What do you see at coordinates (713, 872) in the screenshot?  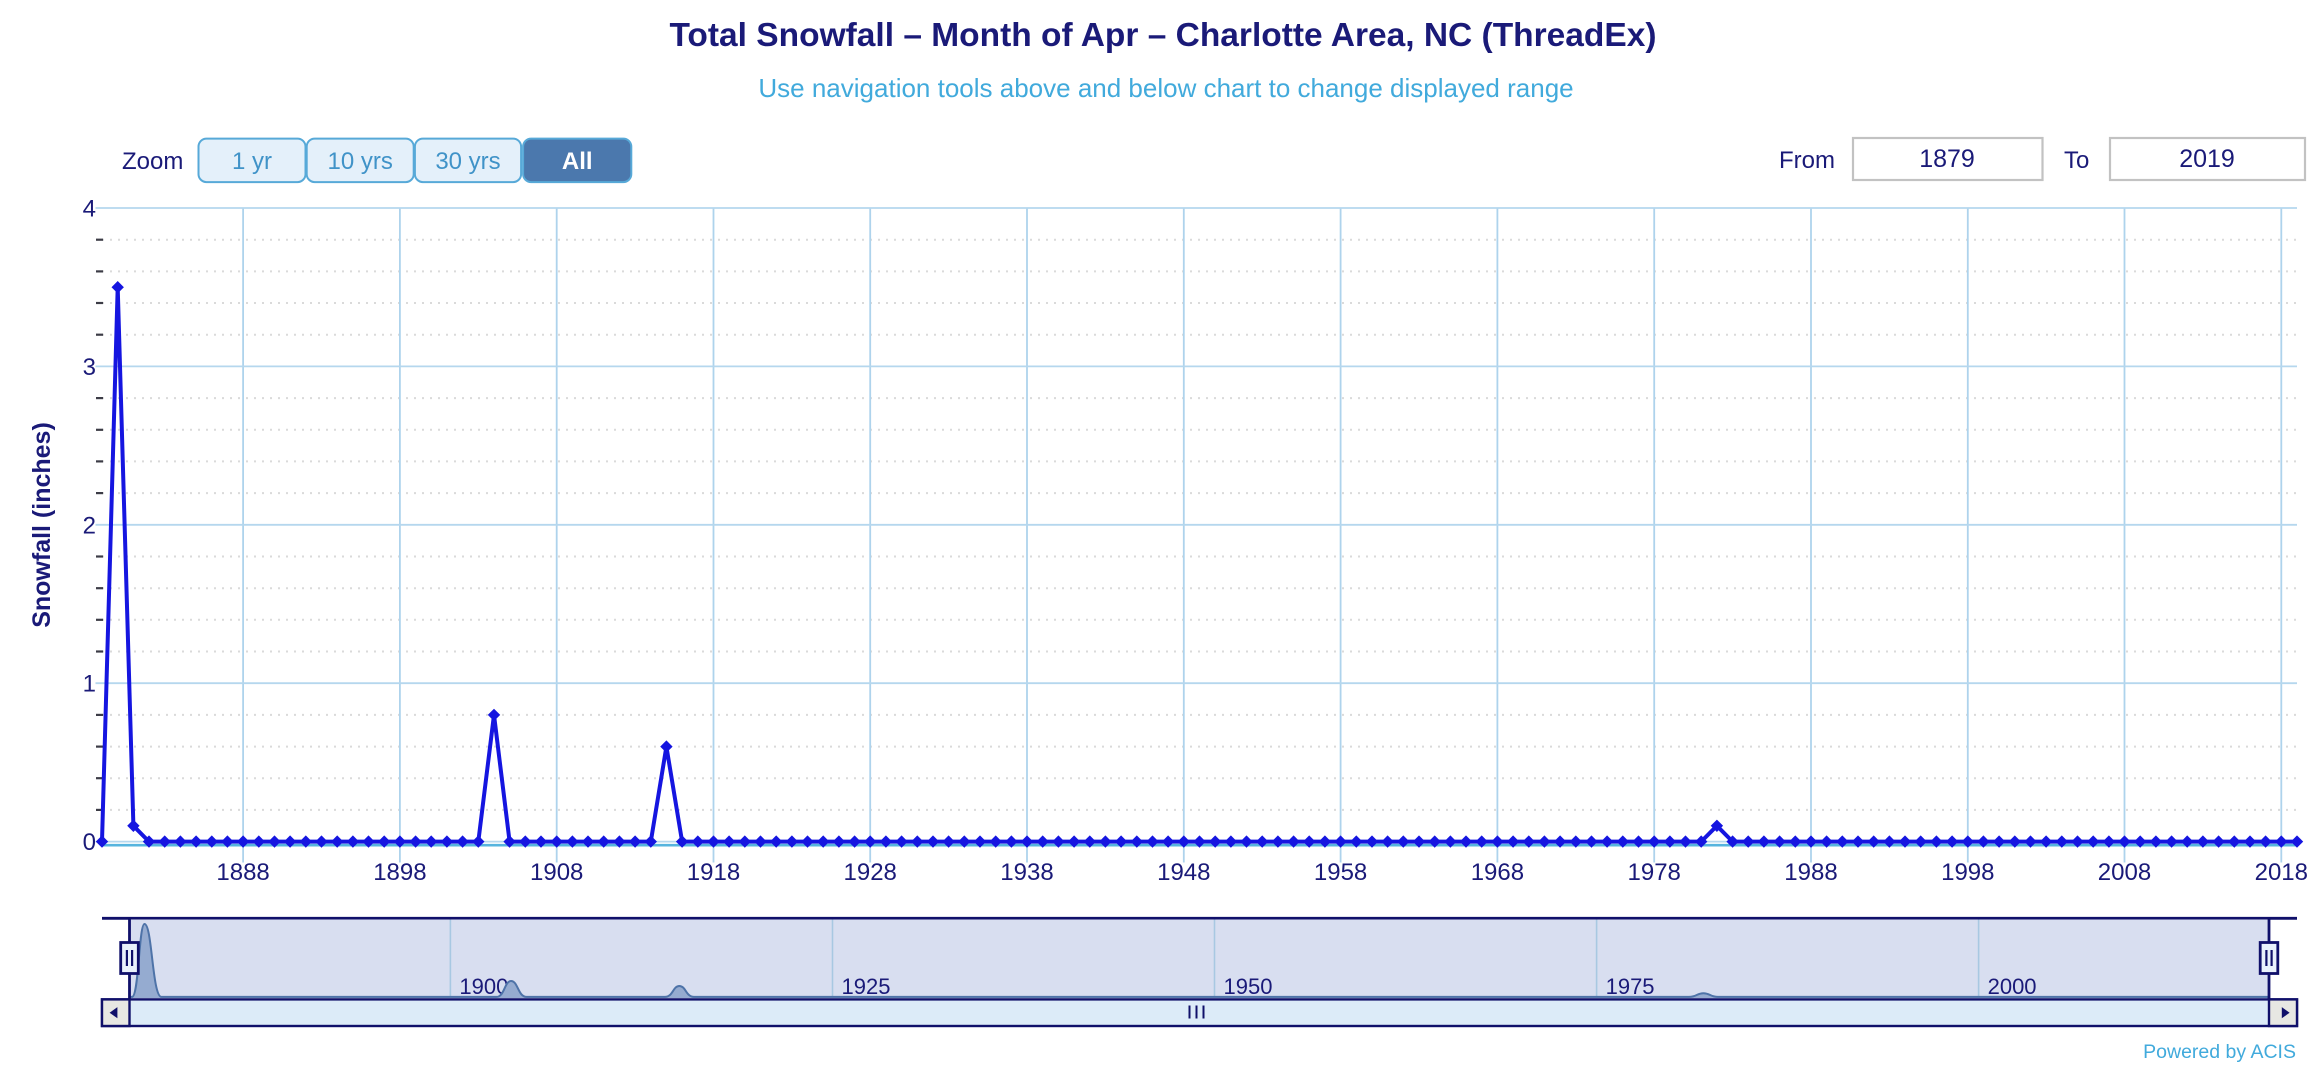 I see `svg-text: 1918` at bounding box center [713, 872].